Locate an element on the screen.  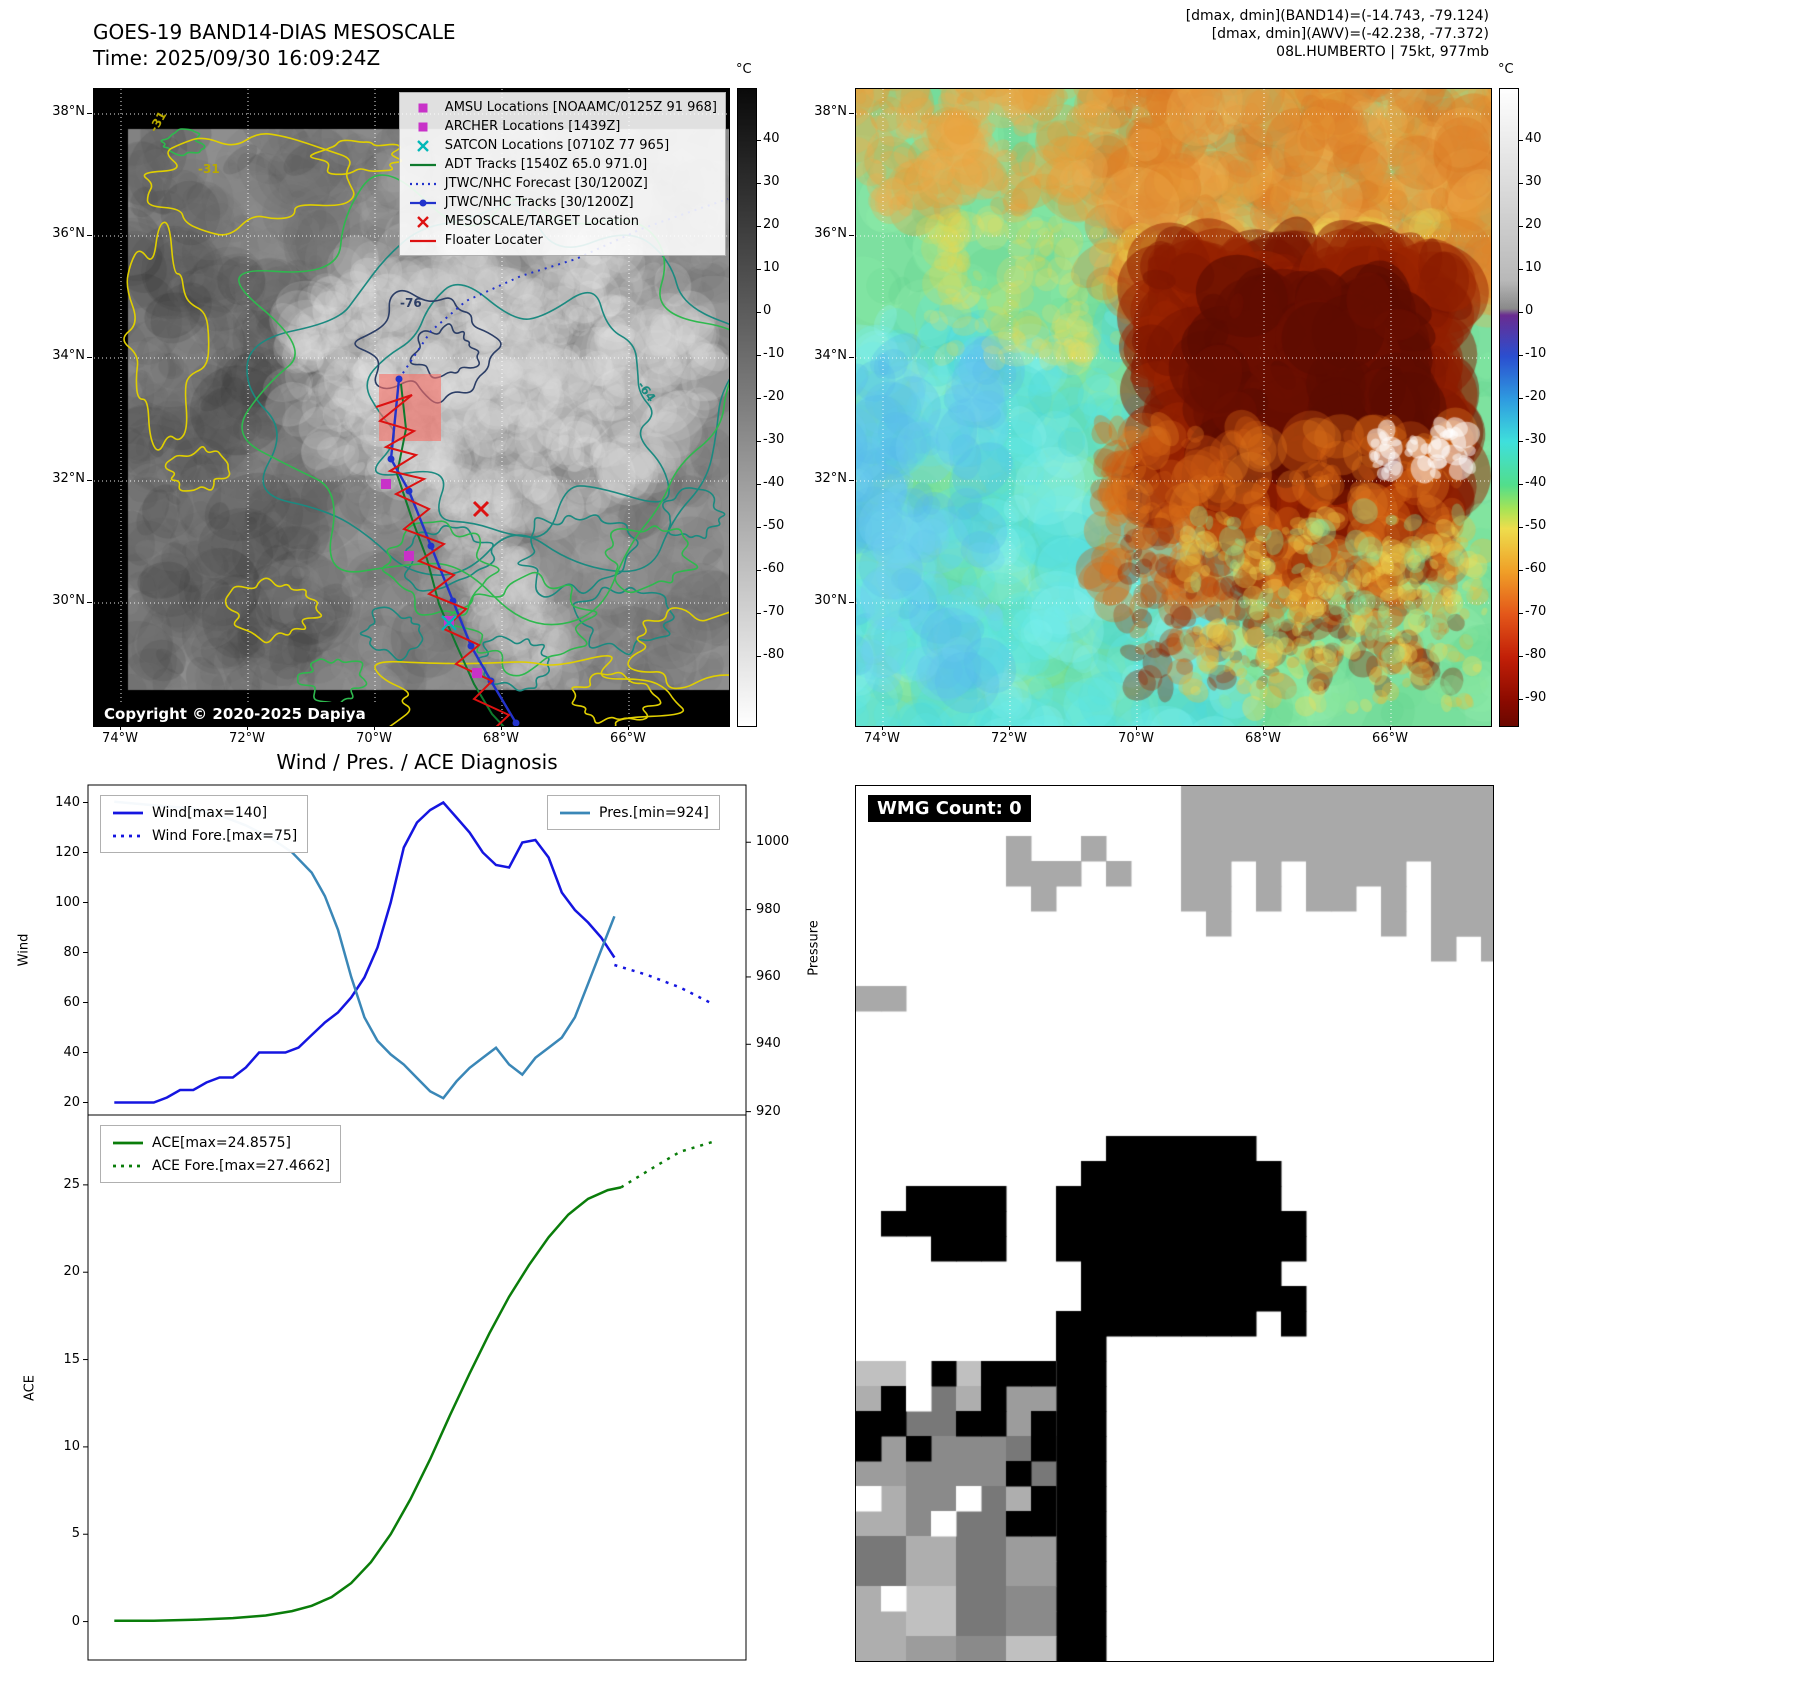
legend-label: Pres.[min=924] is located at coordinates (654, 812).